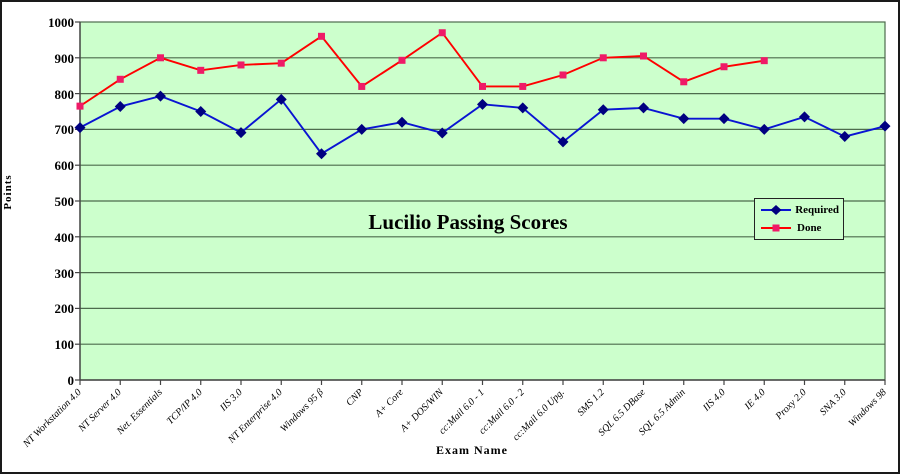 Image resolution: width=900 pixels, height=474 pixels. What do you see at coordinates (61, 22) in the screenshot?
I see `y-tick-label: 1000` at bounding box center [61, 22].